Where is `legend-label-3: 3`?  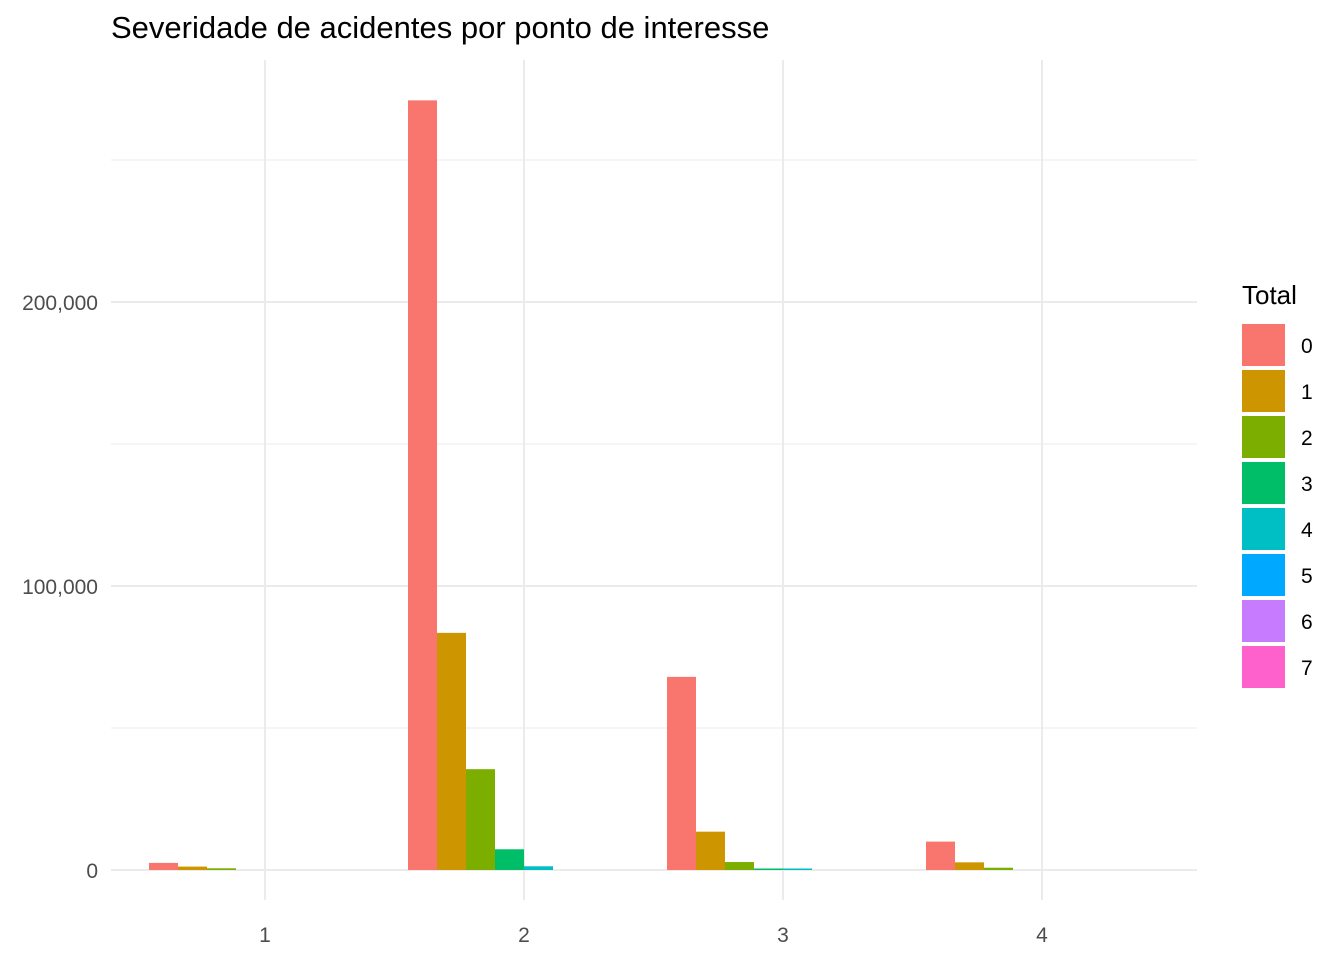
legend-label-3: 3 is located at coordinates (1307, 484).